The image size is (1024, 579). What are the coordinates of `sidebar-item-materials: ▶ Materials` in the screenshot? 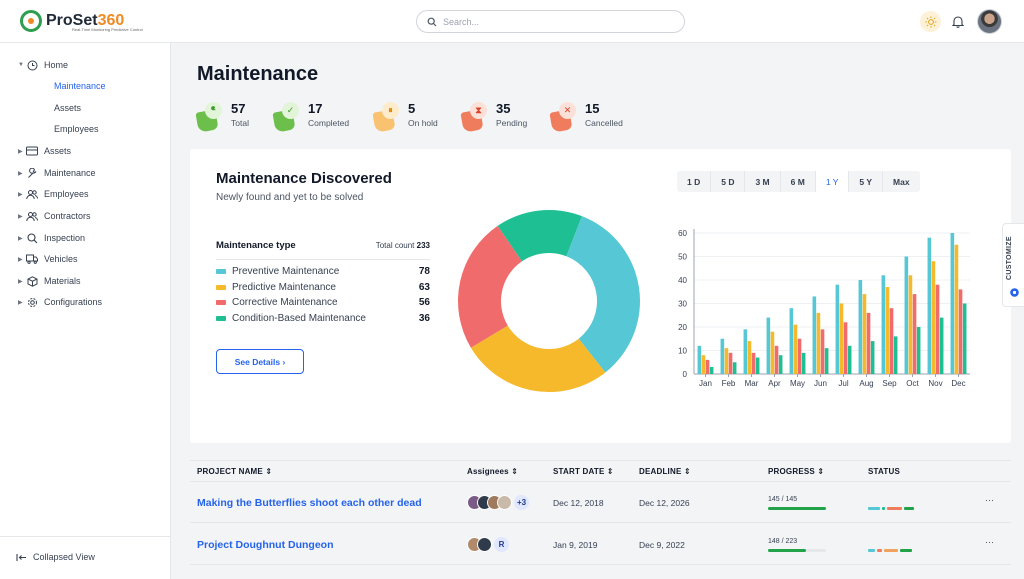 It's located at (49, 281).